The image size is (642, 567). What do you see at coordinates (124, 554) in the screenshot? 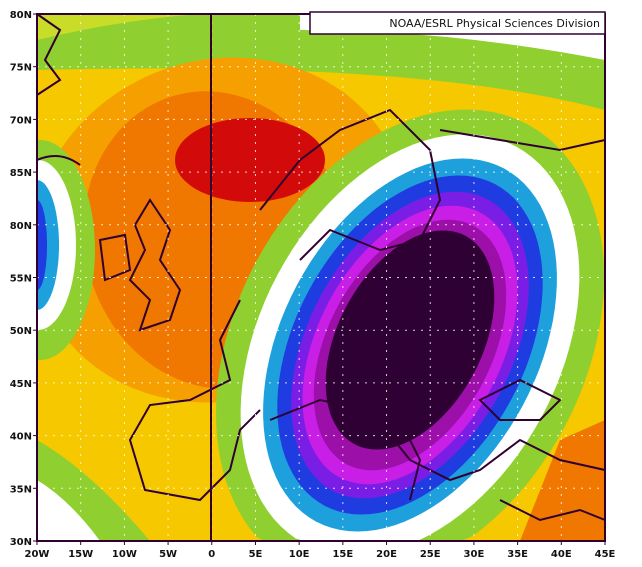
I see `longitude-label: 10W` at bounding box center [124, 554].